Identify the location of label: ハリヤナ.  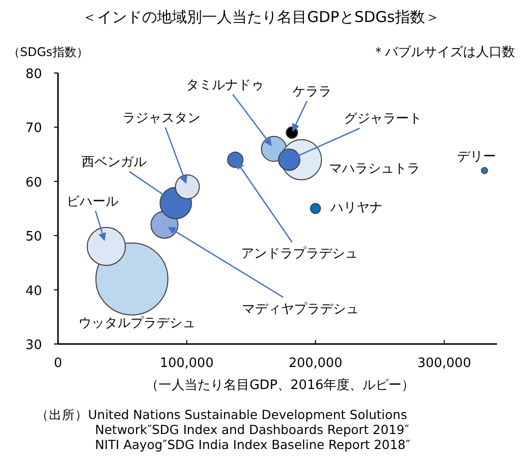
(356, 208).